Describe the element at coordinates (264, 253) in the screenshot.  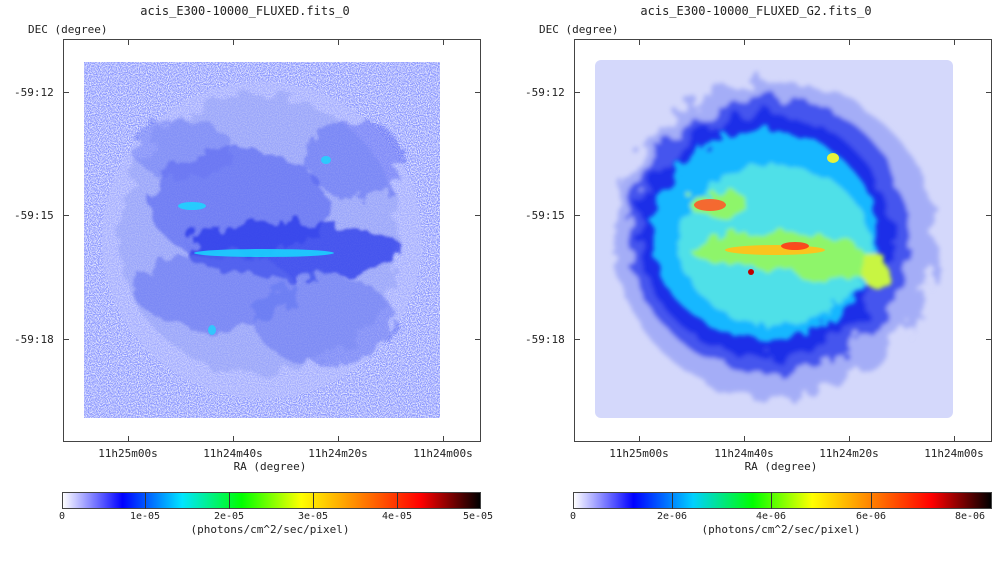
I see `bright-filament` at that location.